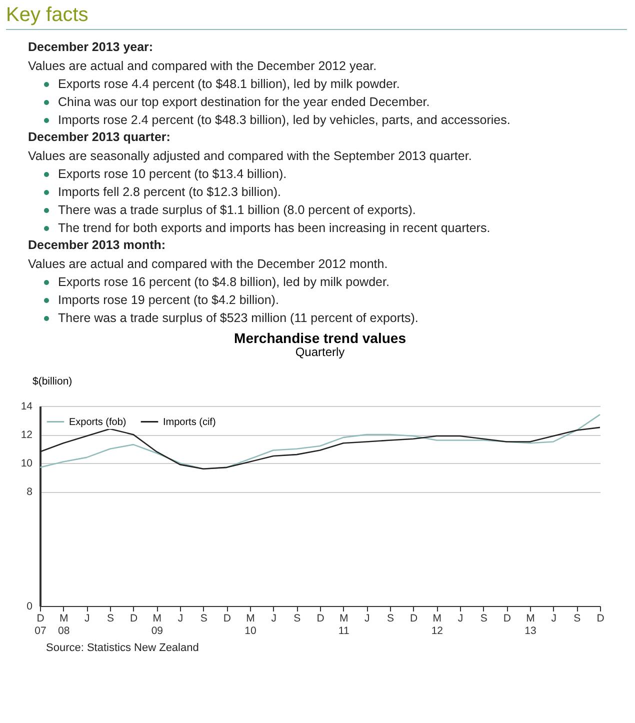  I want to click on text: Imports rose 19 percent (to $4.2 billion)., so click(330, 300).